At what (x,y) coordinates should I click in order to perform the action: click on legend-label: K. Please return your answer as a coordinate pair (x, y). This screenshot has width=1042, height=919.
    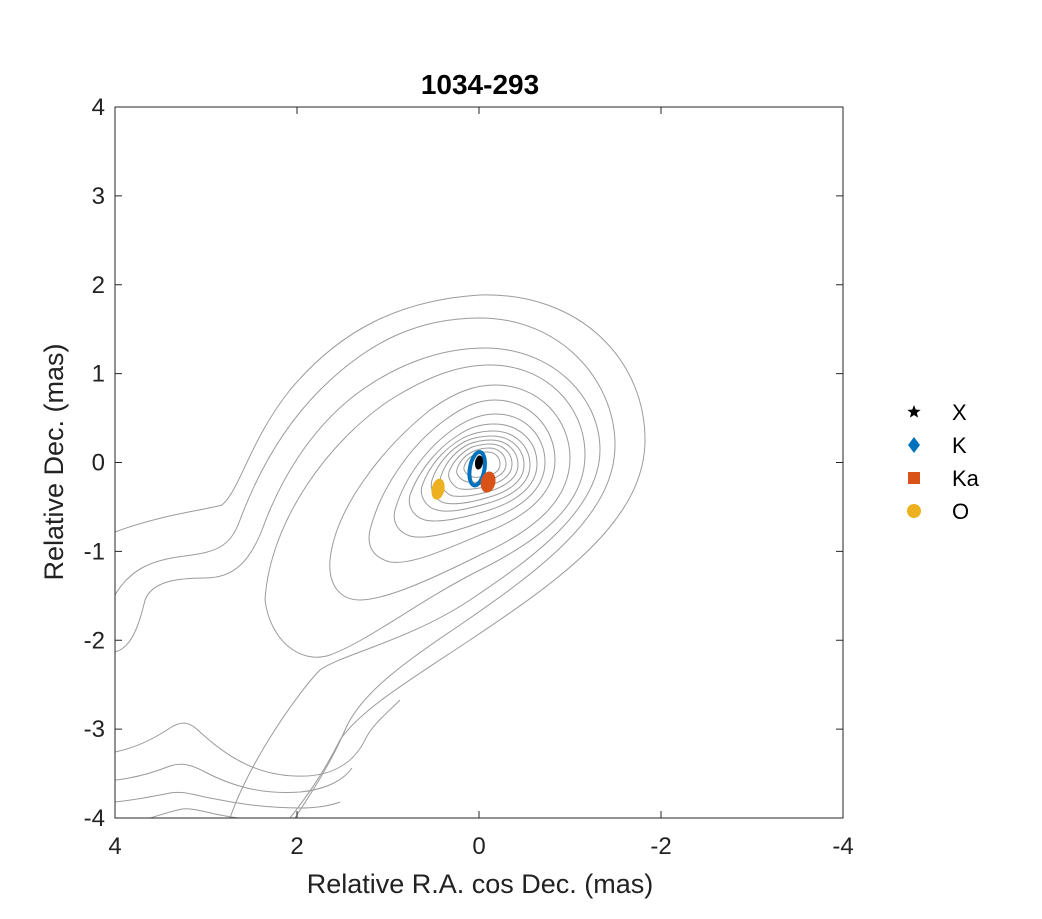
    Looking at the image, I should click on (959, 445).